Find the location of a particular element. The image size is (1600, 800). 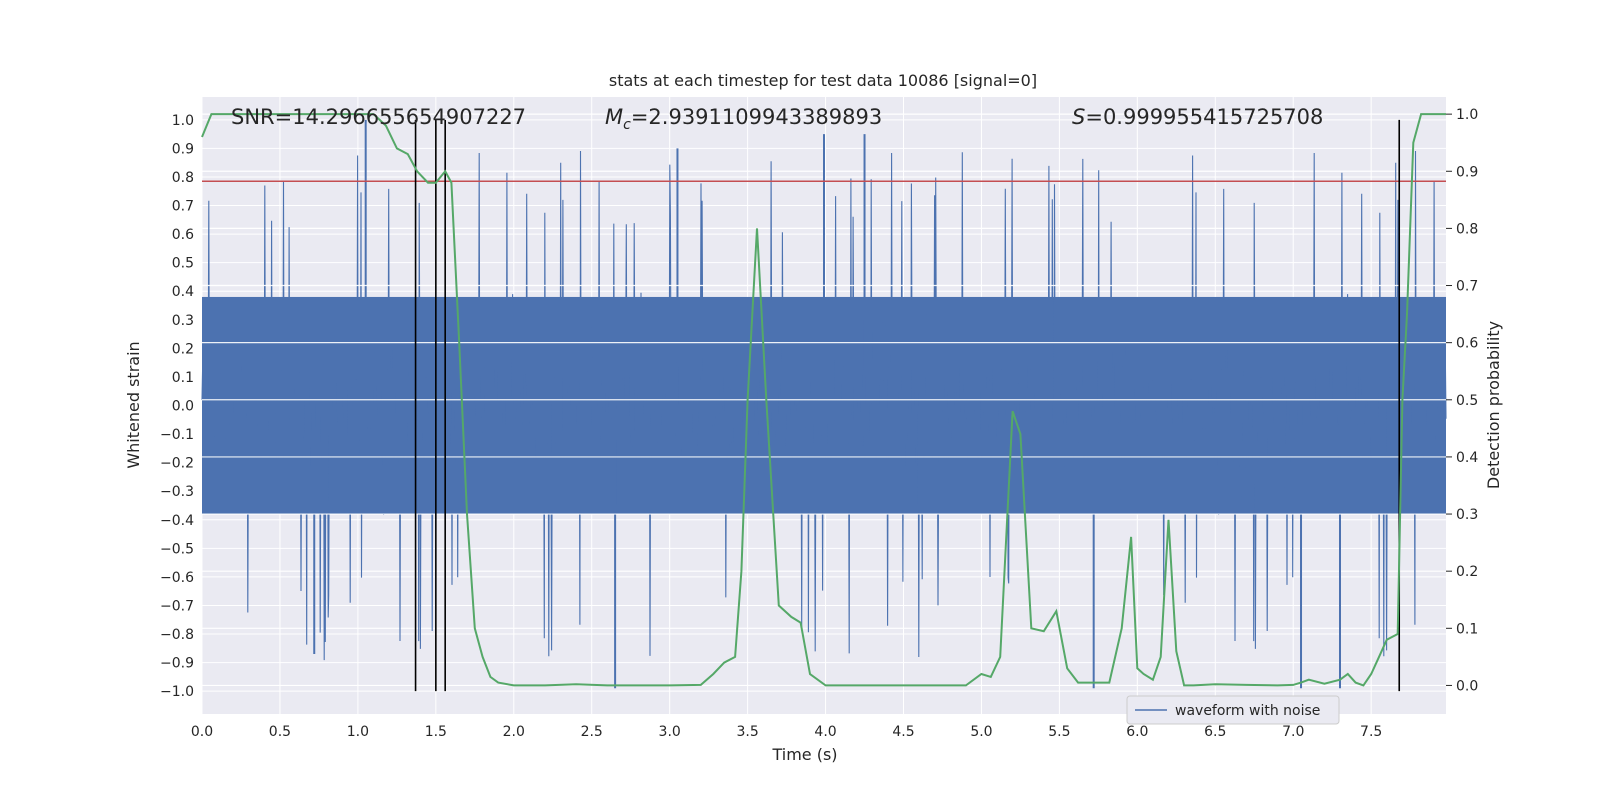

x-tick-label-9: 4.5 is located at coordinates (903, 732).